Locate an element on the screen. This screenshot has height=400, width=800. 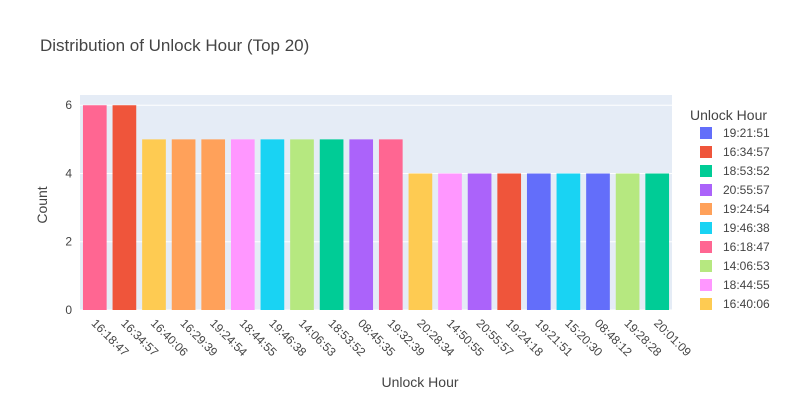
x-axis-title: Unlock Hour is located at coordinates (419, 382).